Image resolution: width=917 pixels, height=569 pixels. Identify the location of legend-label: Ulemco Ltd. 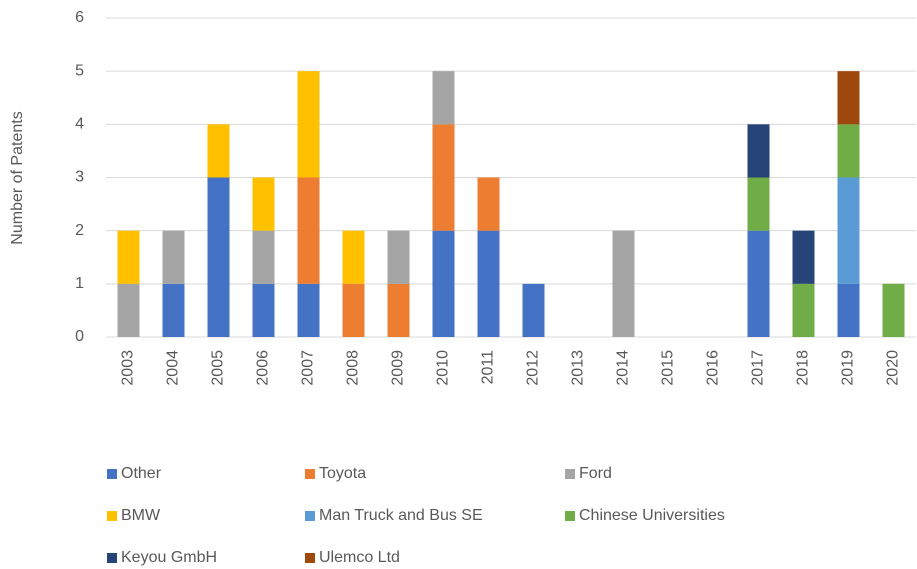
(359, 557).